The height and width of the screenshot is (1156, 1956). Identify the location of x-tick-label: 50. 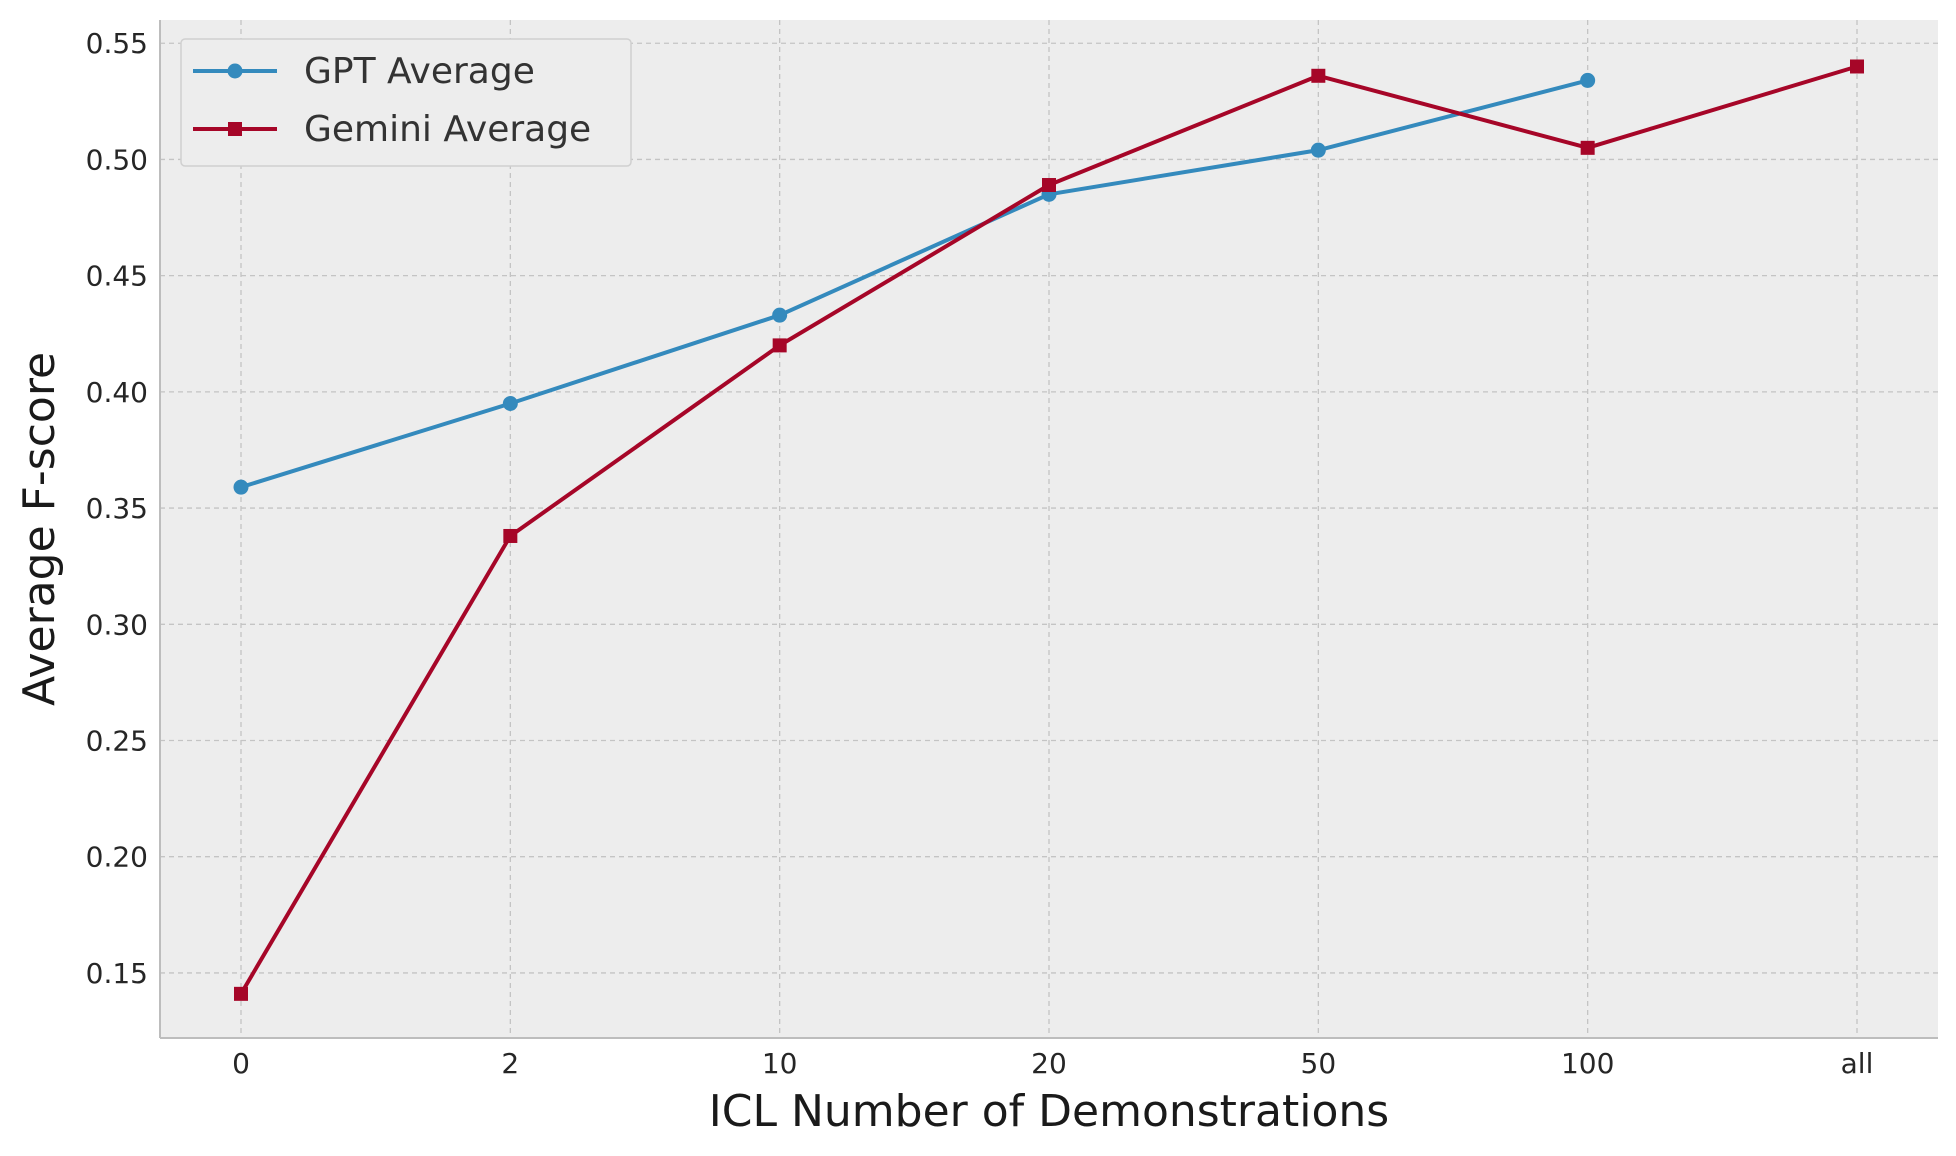
(1319, 1063).